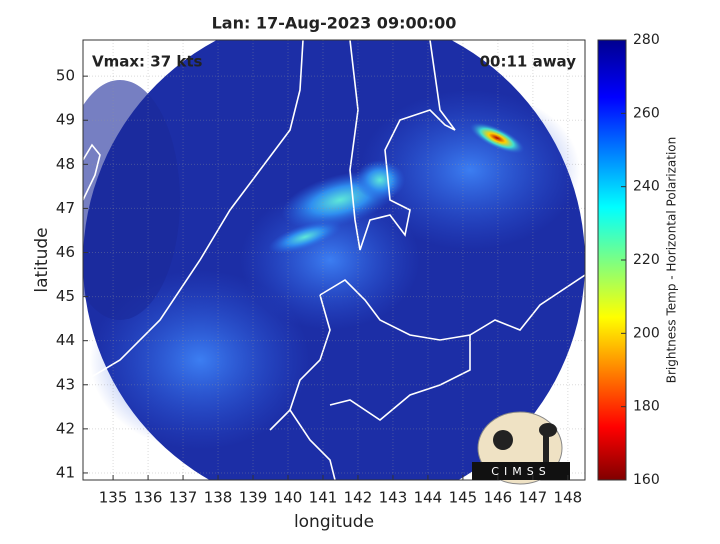 This screenshot has width=720, height=544. Describe the element at coordinates (646, 260) in the screenshot. I see `colorbar-tick-label: 220` at that location.